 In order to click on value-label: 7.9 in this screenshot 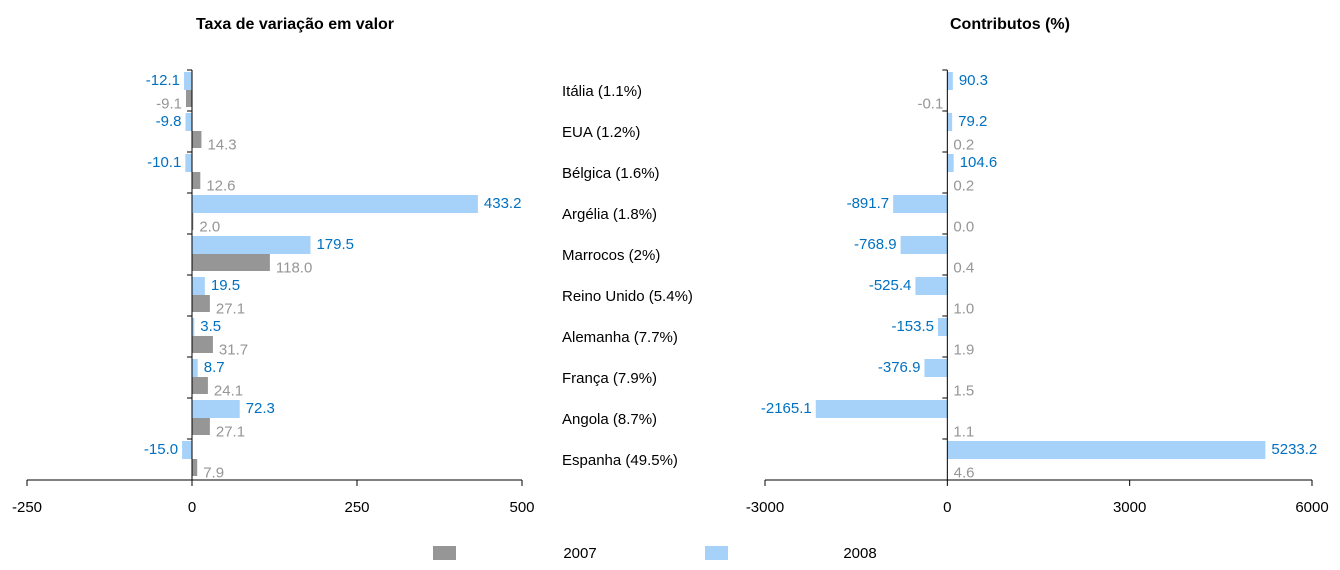, I will do `click(213, 472)`.